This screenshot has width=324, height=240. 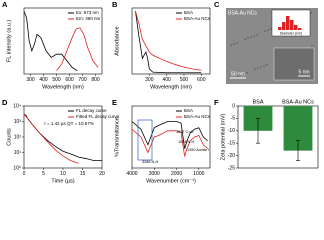 What do you see at coordinates (131, 174) in the screenshot?
I see `x-tick-label: 4000` at bounding box center [131, 174].